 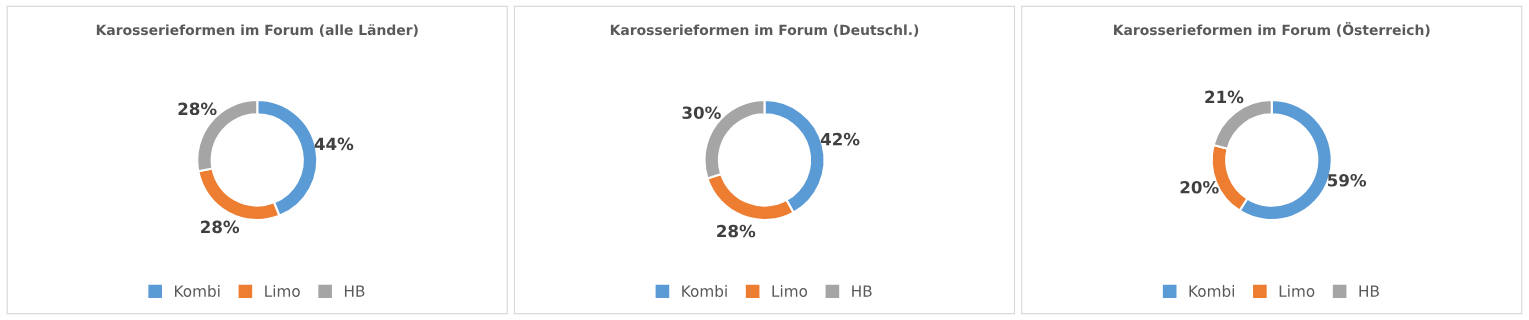 What do you see at coordinates (257, 30) in the screenshot?
I see `chart-title: Karosserieformen im Forum (alle Länder)` at bounding box center [257, 30].